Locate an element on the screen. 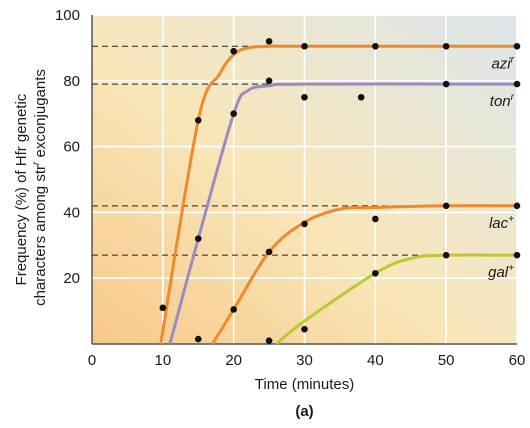  x-tick-label: 0 is located at coordinates (92, 360).